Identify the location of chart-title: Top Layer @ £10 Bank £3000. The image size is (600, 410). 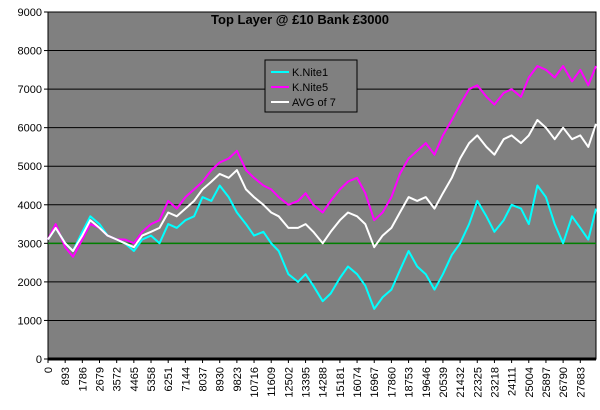
(300, 19).